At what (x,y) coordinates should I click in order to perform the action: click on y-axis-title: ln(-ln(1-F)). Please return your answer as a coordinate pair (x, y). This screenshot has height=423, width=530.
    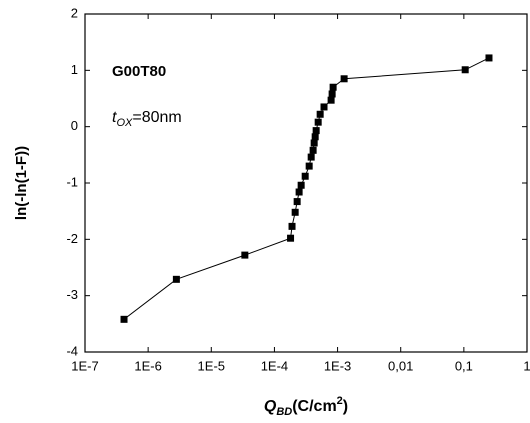
    Looking at the image, I should click on (21, 183).